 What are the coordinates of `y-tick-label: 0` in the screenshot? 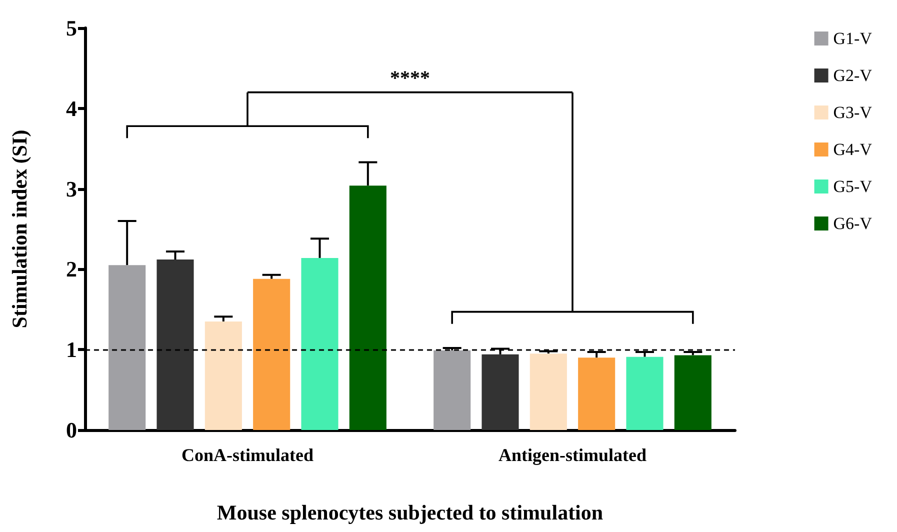 It's located at (71, 430).